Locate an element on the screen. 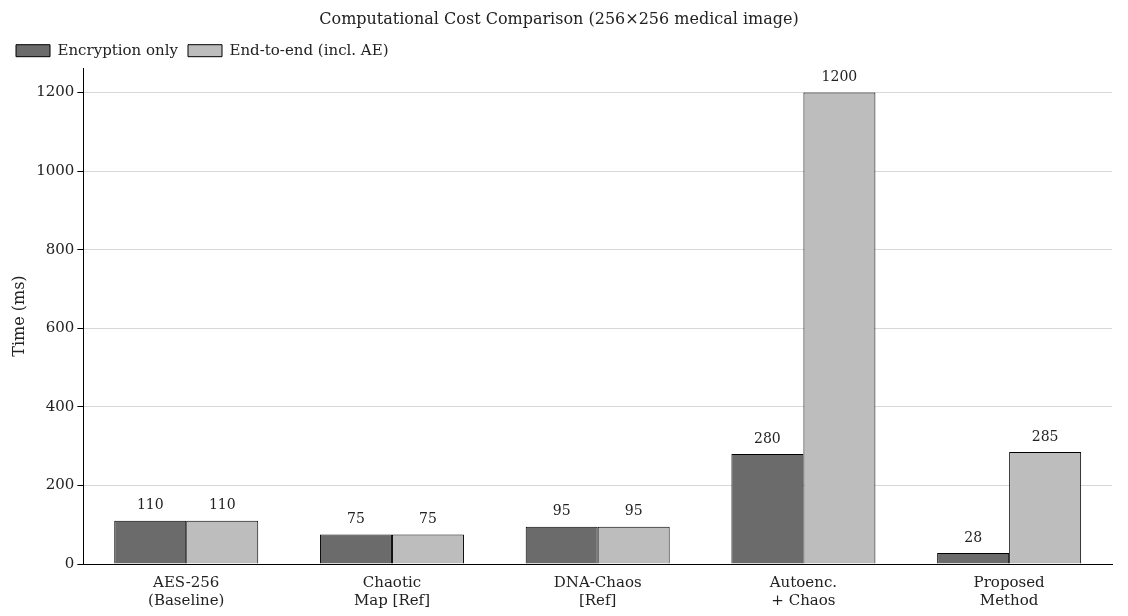  x-tick-label: Proposed Method is located at coordinates (1009, 590).